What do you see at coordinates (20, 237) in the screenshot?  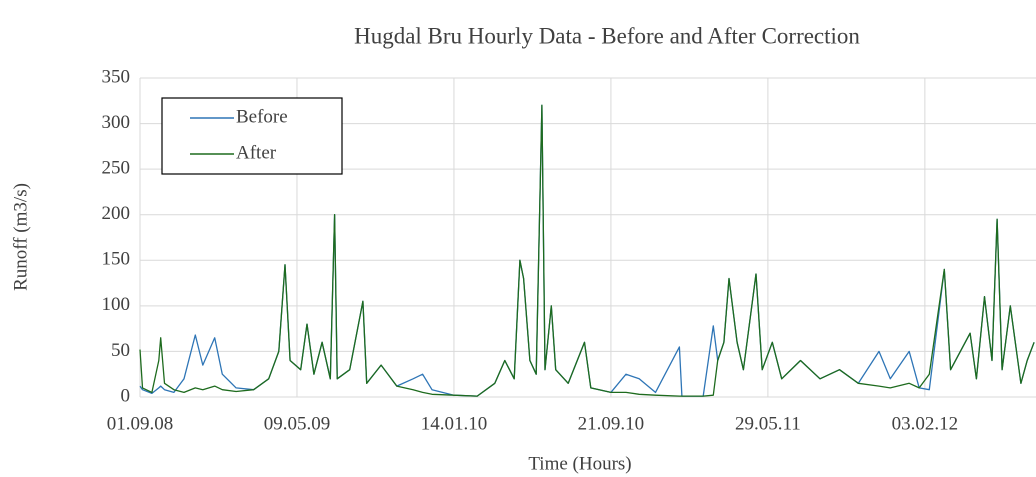 I see `y-axis-label: Runoff (m3/s)` at bounding box center [20, 237].